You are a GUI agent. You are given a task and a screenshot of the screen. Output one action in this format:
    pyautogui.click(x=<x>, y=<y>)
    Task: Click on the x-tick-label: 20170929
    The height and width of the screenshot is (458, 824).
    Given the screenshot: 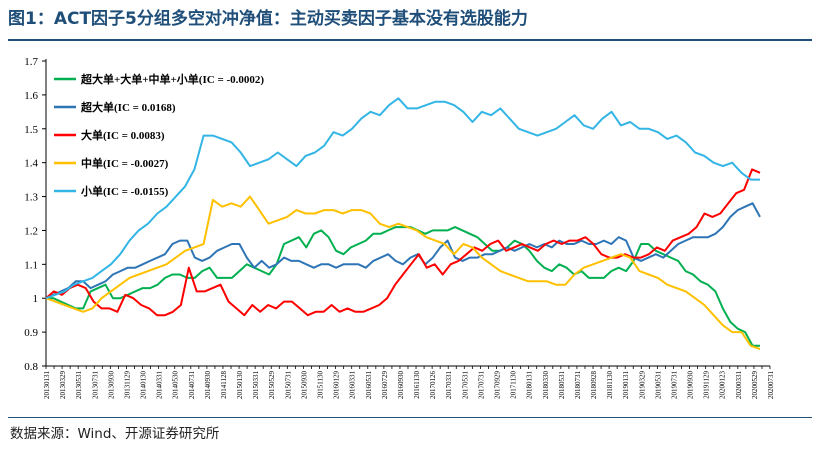 What is the action you would take?
    pyautogui.click(x=497, y=385)
    